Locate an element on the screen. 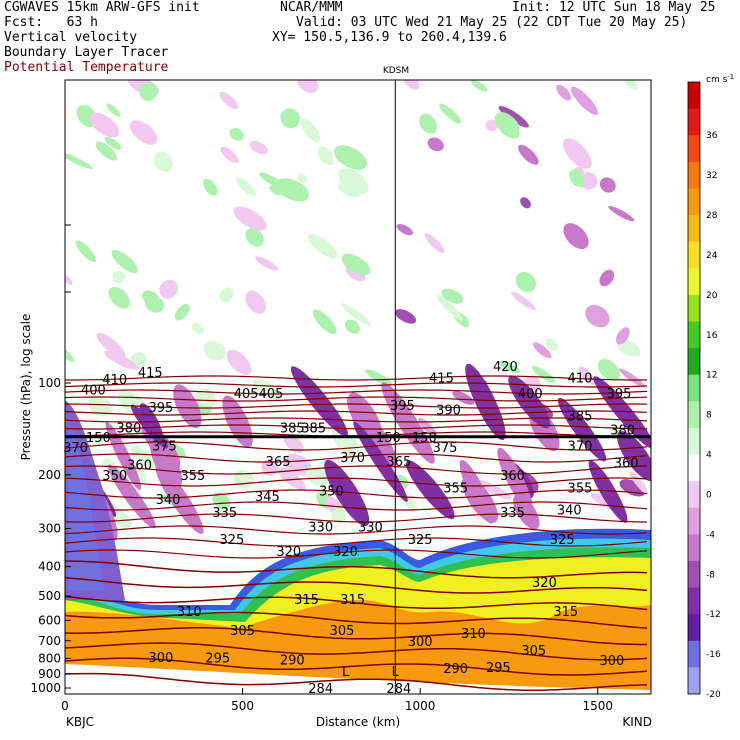  x-tick-label: 1500 is located at coordinates (597, 706).